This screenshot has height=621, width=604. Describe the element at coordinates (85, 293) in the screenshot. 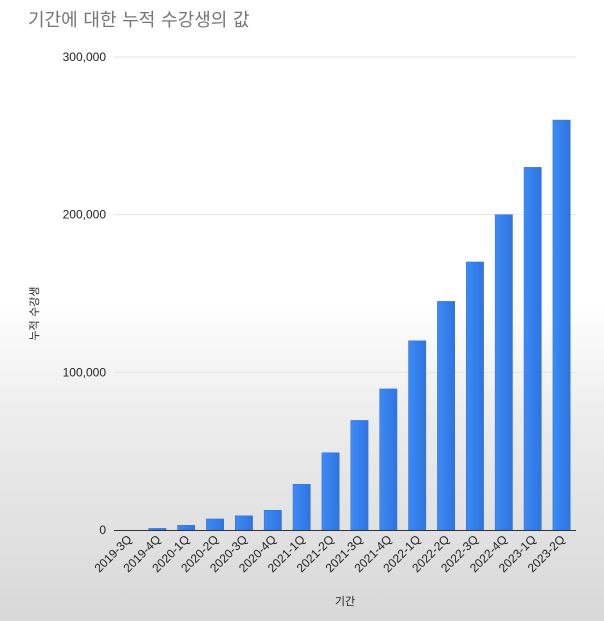

I see `y-axis-ticks: 0 100,000 200,000 300,000` at that location.